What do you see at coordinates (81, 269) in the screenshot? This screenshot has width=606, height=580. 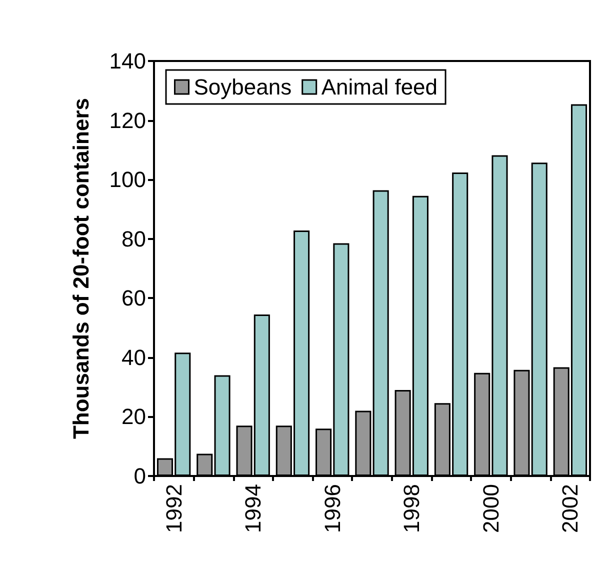 I see `y-axis-title: Thousands of 20-foot containers` at bounding box center [81, 269].